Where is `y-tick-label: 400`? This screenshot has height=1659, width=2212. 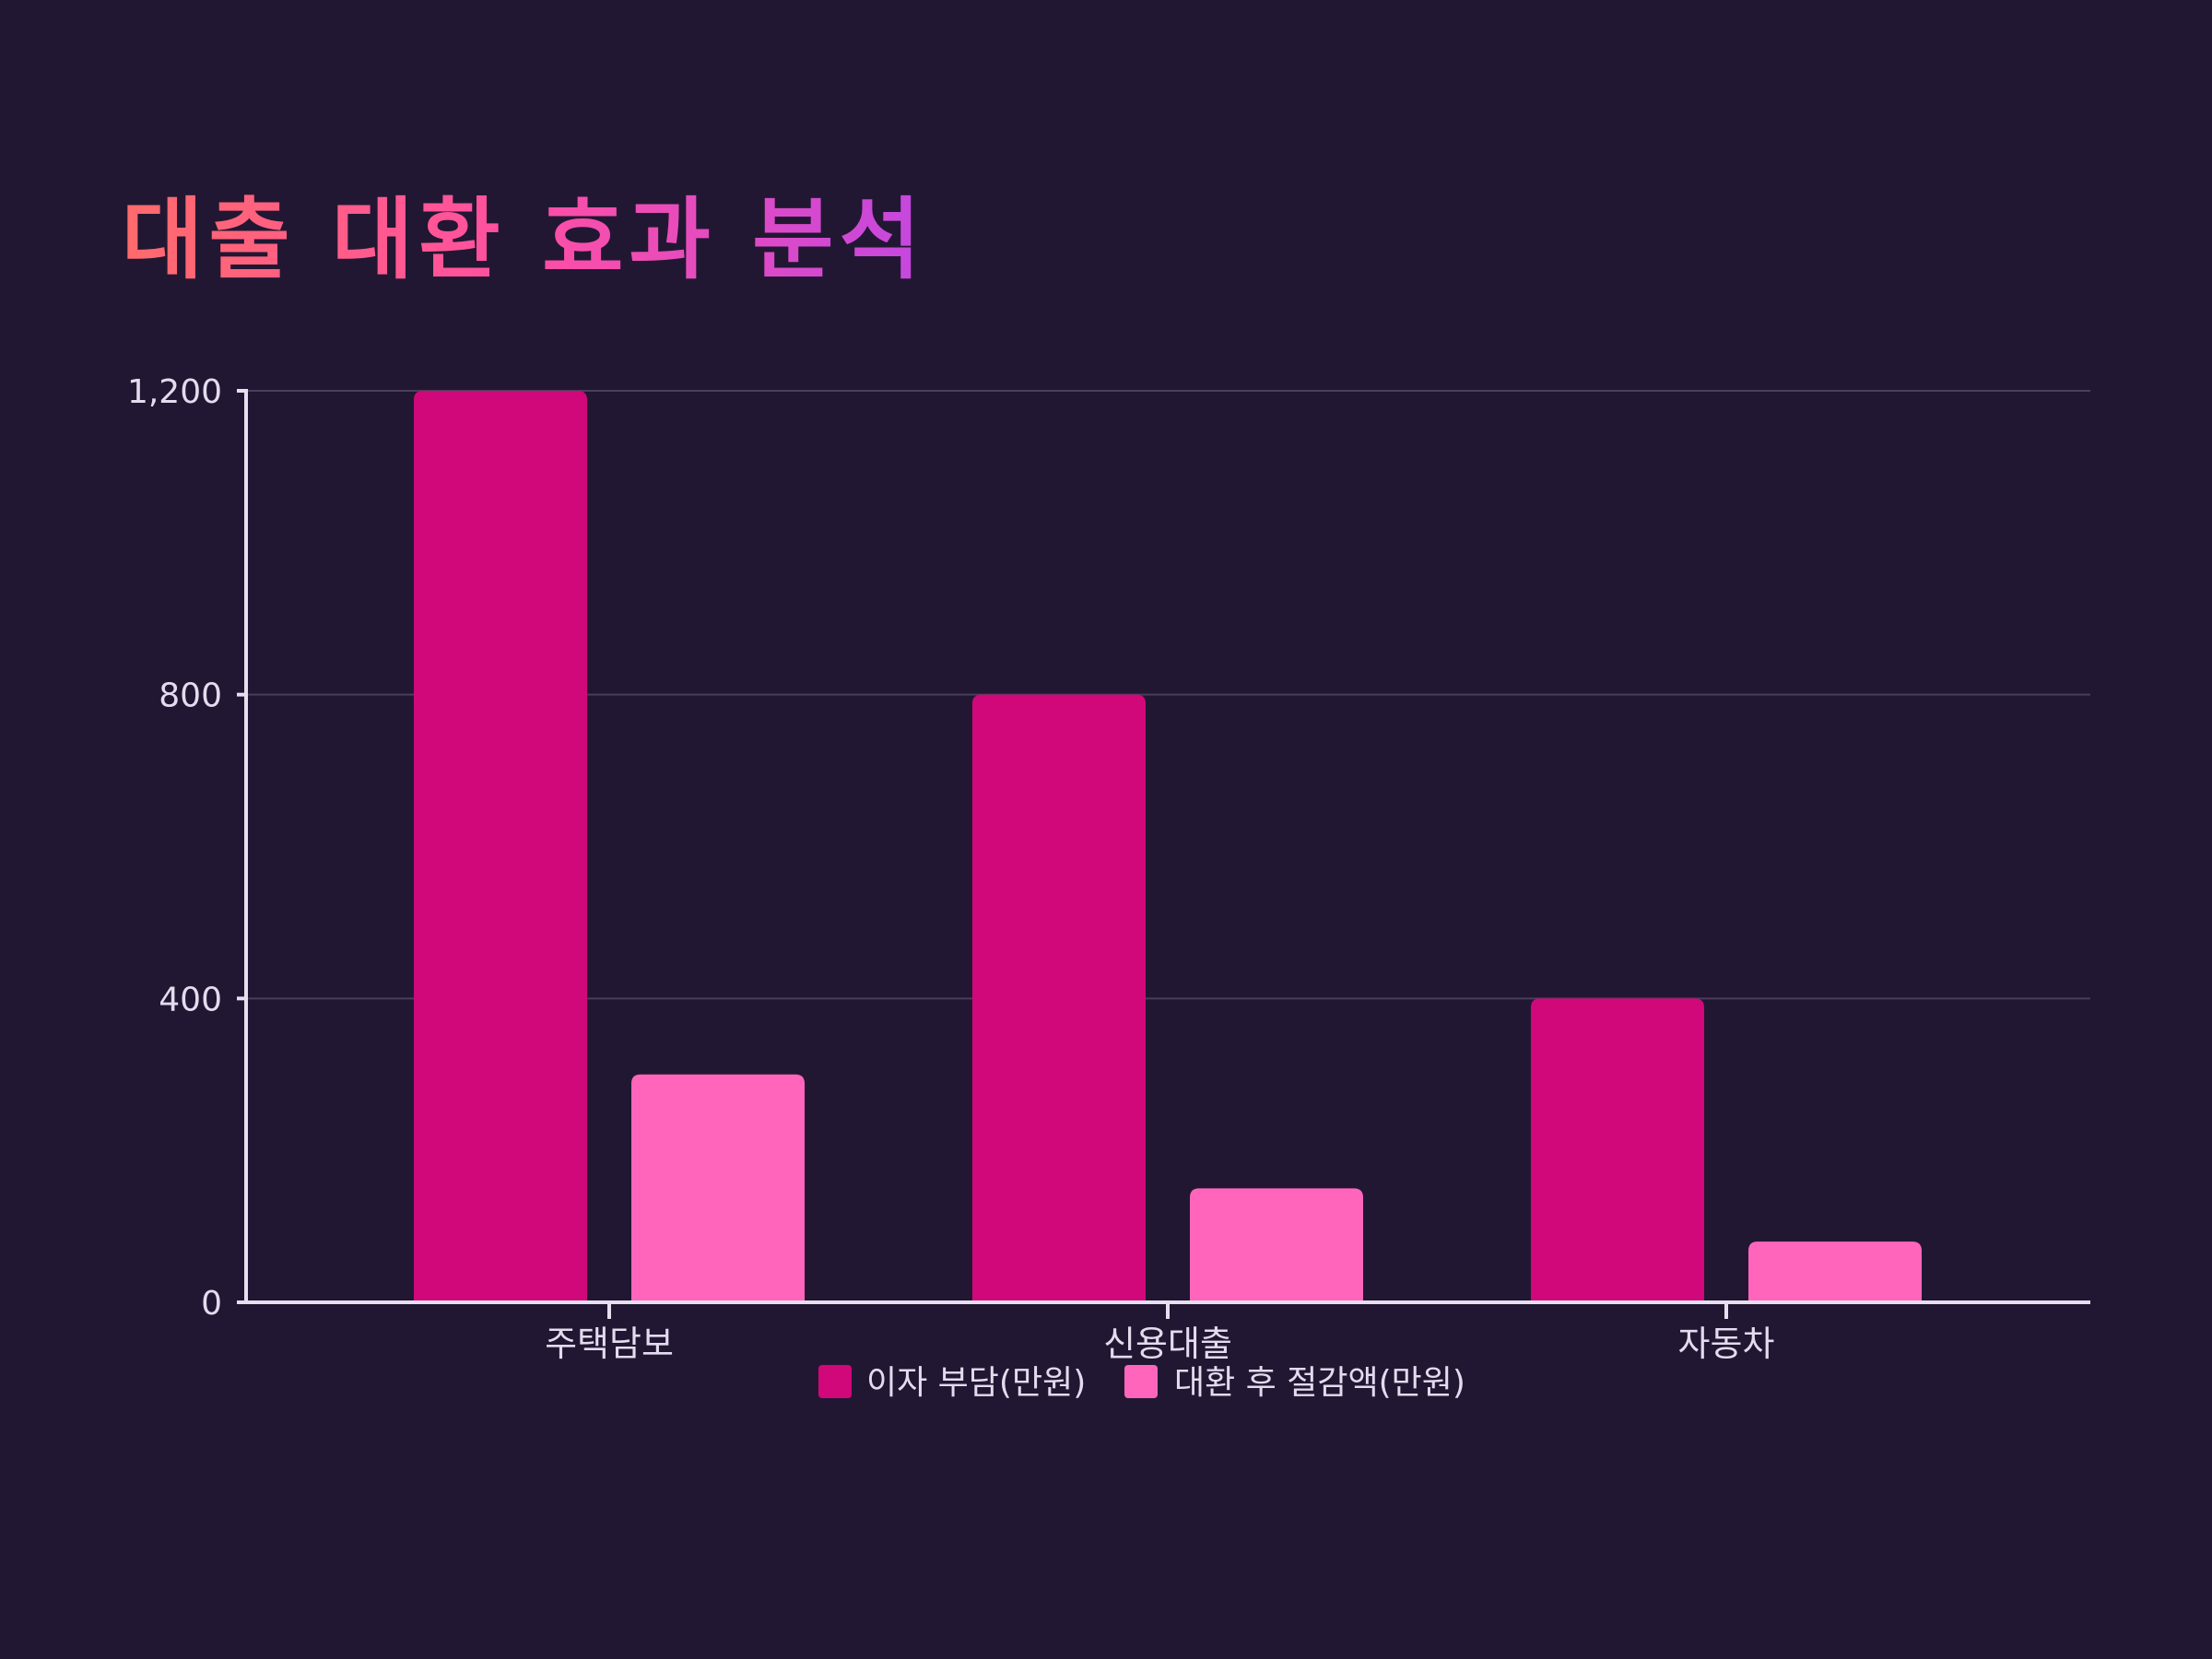
y-tick-label: 400 is located at coordinates (190, 999).